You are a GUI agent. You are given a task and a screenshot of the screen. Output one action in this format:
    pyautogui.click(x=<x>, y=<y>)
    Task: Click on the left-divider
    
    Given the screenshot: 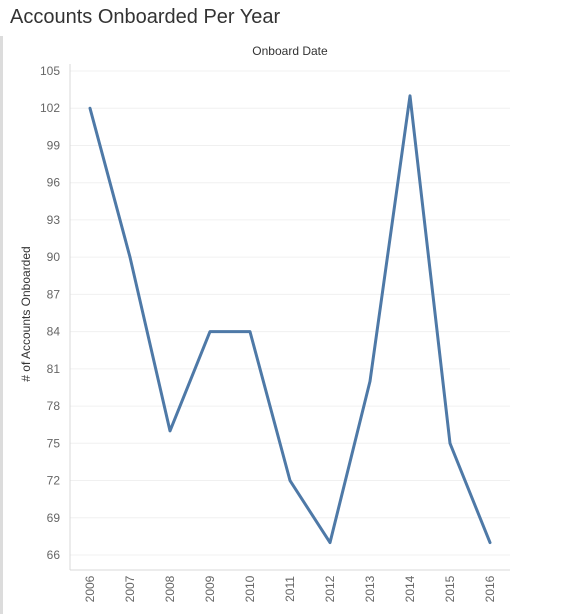 What is the action you would take?
    pyautogui.click(x=1, y=325)
    